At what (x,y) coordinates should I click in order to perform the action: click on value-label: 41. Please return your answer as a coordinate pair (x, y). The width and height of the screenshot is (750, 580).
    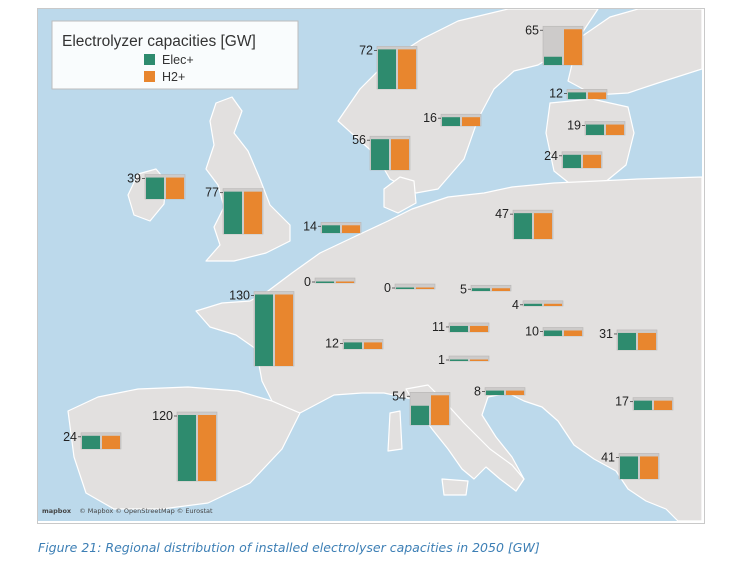
    Looking at the image, I should click on (608, 457).